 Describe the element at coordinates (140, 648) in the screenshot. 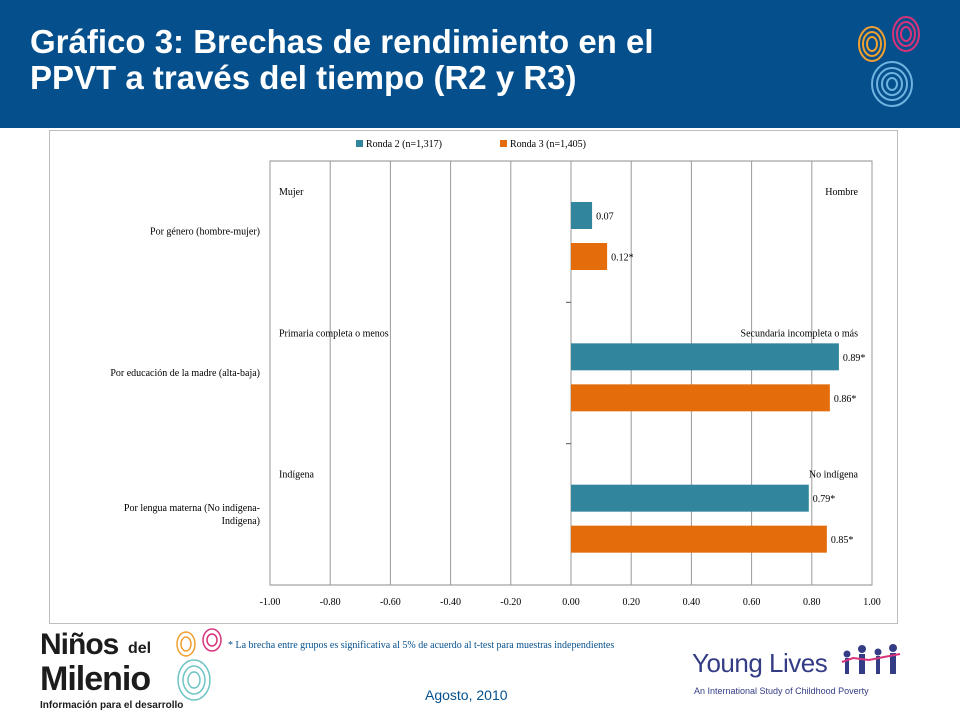

I see `ninos-logo-del: del` at that location.